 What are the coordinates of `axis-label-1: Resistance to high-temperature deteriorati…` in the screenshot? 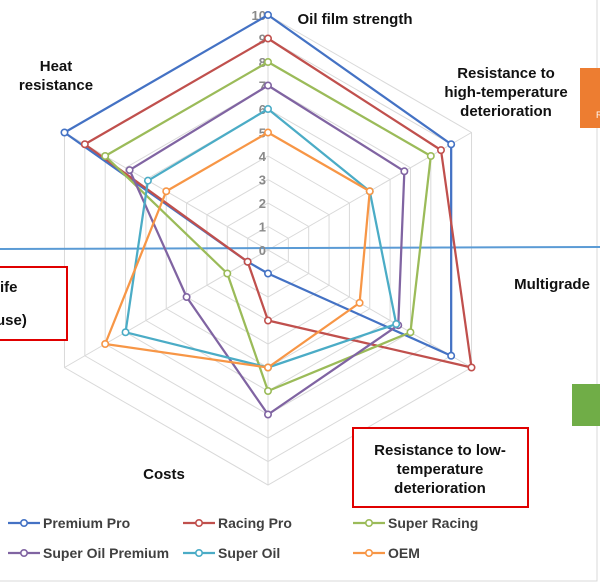 It's located at (505, 92).